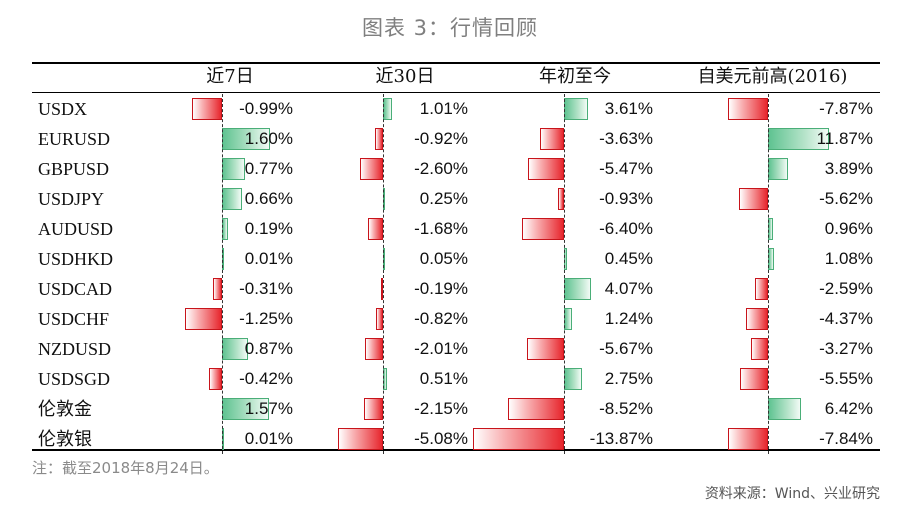 The height and width of the screenshot is (511, 900). Describe the element at coordinates (846, 318) in the screenshot. I see `data-label: -4.37%` at that location.